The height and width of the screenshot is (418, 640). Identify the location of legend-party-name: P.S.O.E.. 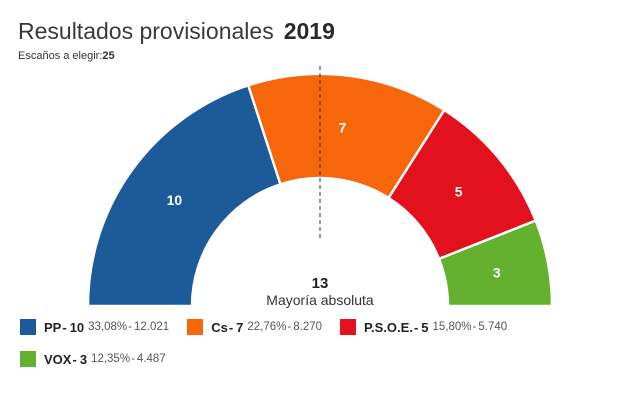
(388, 327).